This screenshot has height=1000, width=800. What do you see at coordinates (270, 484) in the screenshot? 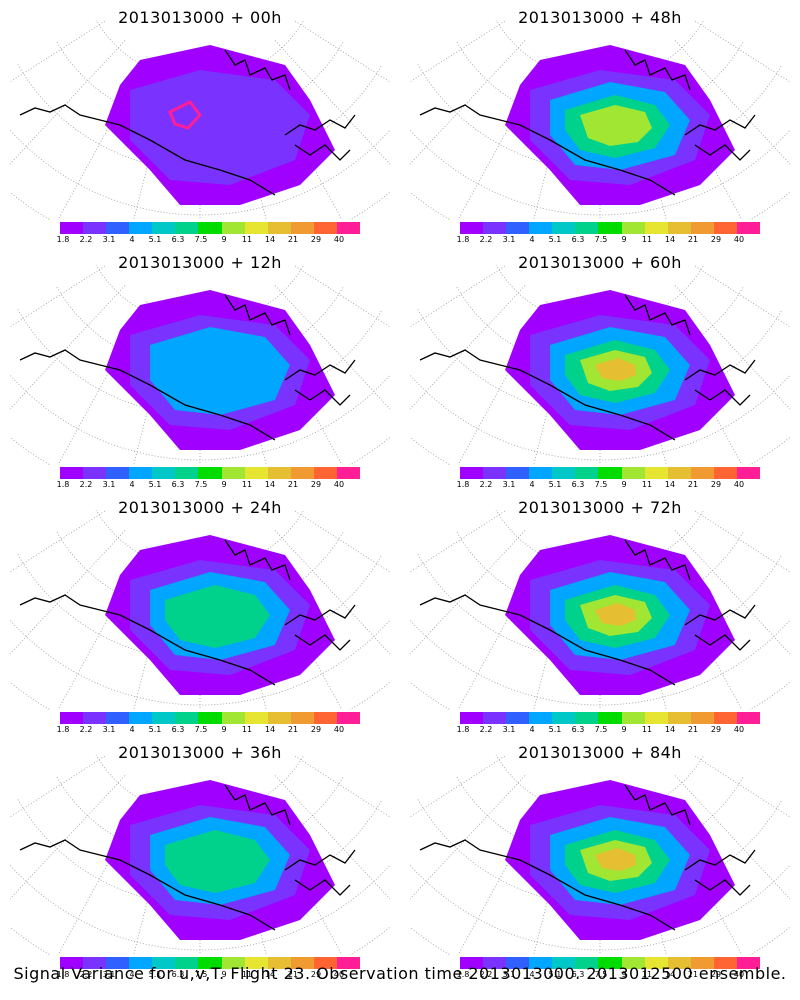
I see `colorbar-tick-label: 14` at bounding box center [270, 484].